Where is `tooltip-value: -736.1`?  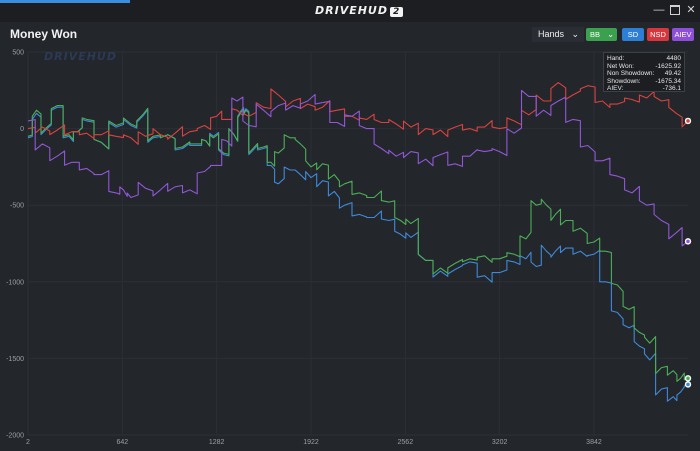 tooltip-value: -736.1 is located at coordinates (671, 89).